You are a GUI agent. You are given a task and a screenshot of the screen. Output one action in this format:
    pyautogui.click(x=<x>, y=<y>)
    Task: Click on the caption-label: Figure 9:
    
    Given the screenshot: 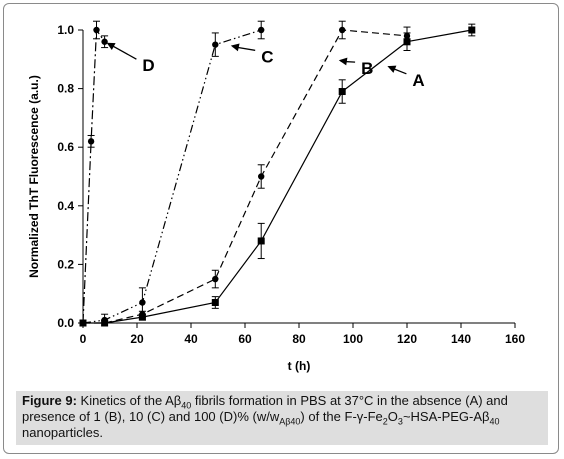 What is the action you would take?
    pyautogui.click(x=49, y=400)
    